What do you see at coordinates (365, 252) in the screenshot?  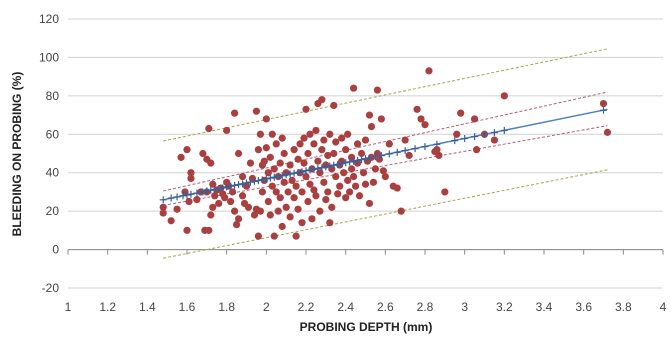 I see `x-axis` at bounding box center [365, 252].